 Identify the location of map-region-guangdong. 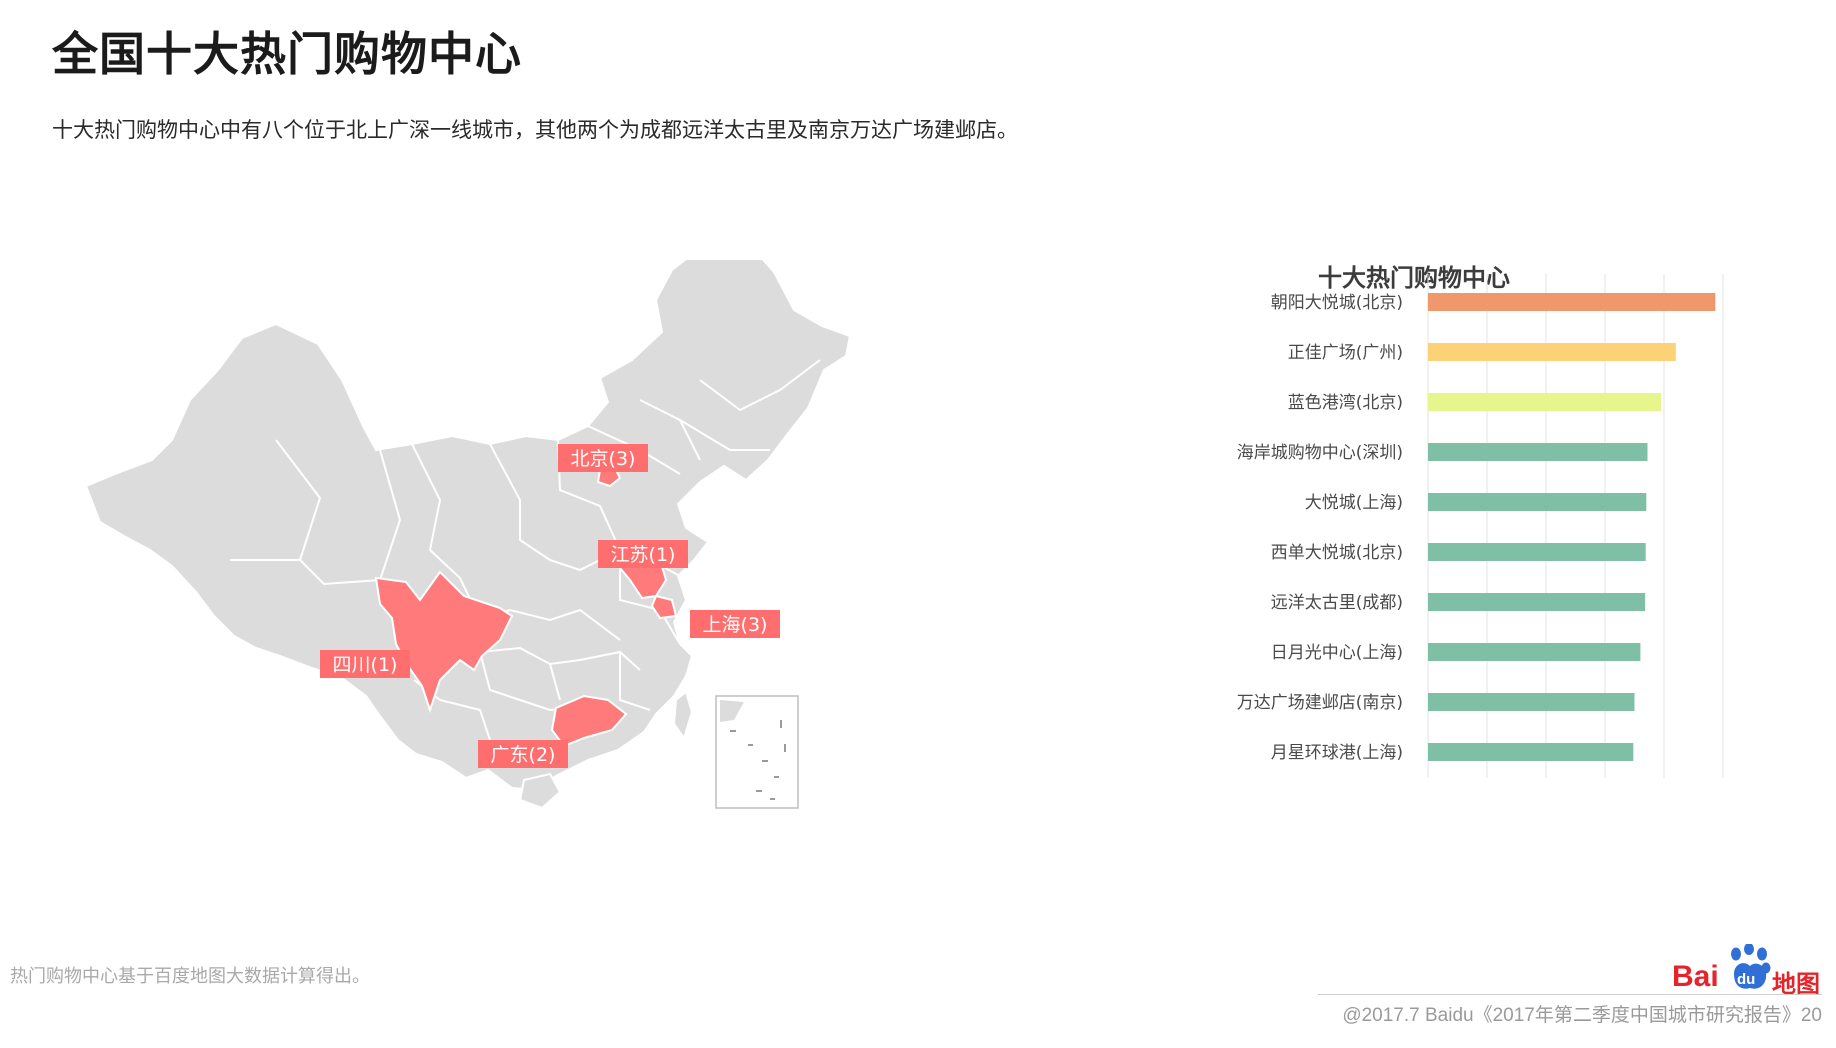
(589, 721).